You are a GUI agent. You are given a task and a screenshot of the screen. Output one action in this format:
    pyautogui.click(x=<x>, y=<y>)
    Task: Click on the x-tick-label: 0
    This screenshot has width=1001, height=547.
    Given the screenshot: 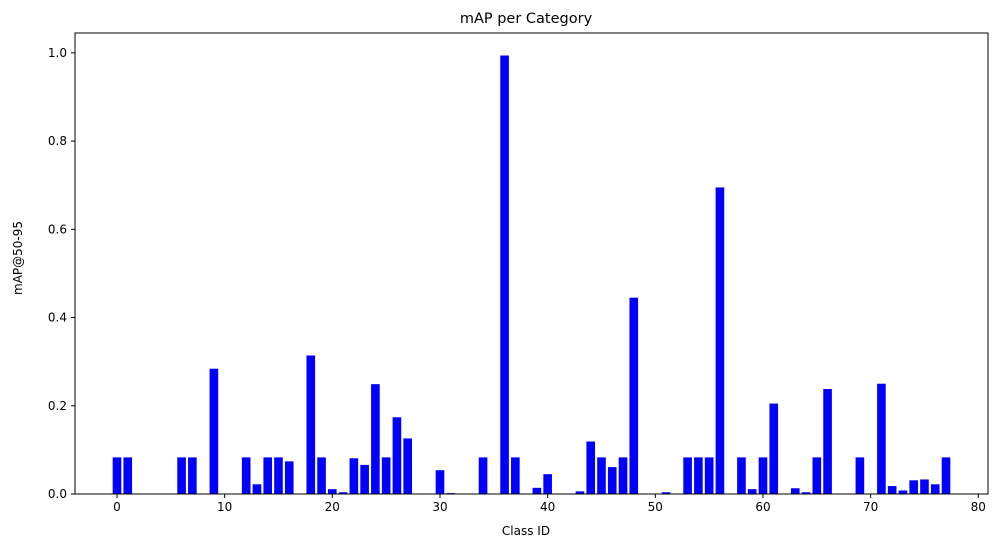 What is the action you would take?
    pyautogui.click(x=117, y=507)
    